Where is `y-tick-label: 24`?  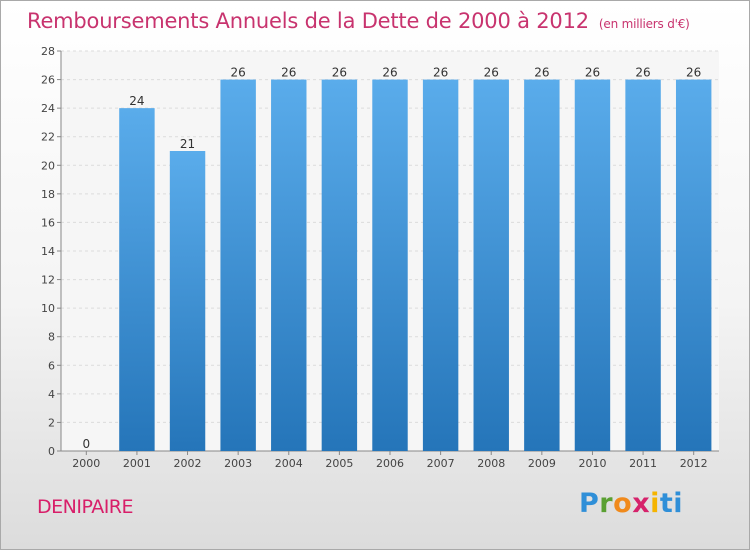
y-tick-label: 24 is located at coordinates (48, 108).